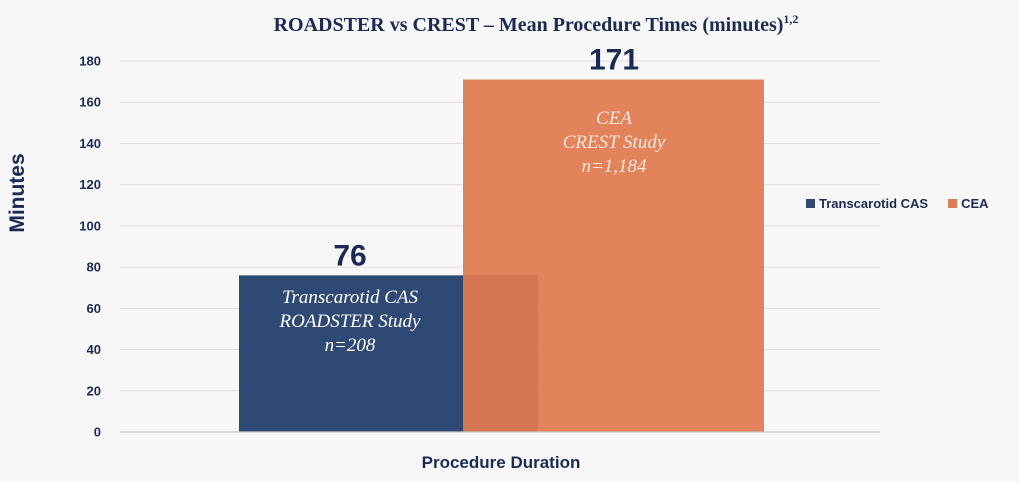  I want to click on data-label: 171, so click(614, 60).